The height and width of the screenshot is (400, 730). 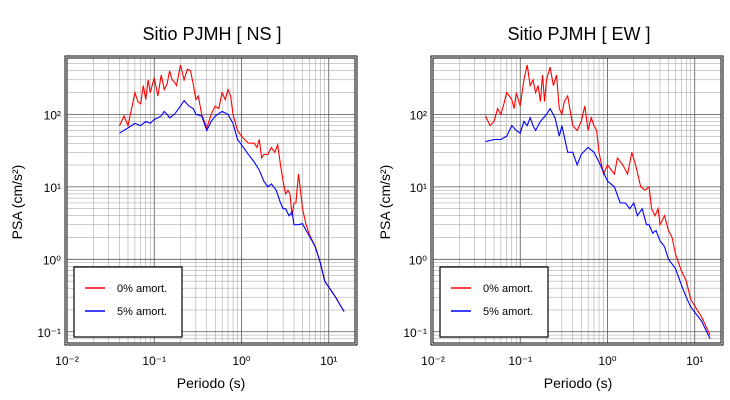 I want to click on x-axis-label-ns: Periodo (s), so click(x=211, y=383).